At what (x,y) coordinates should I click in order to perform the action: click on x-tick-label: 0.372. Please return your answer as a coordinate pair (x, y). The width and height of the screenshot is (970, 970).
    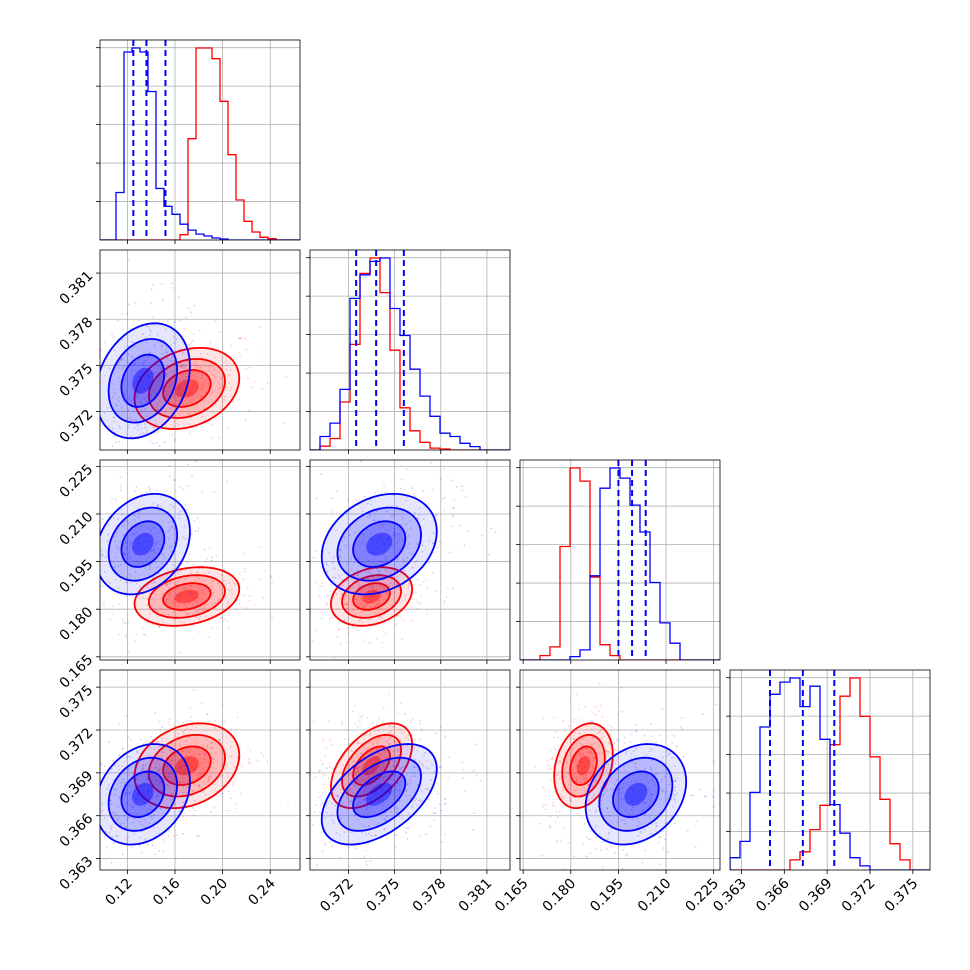
    Looking at the image, I should click on (337, 896).